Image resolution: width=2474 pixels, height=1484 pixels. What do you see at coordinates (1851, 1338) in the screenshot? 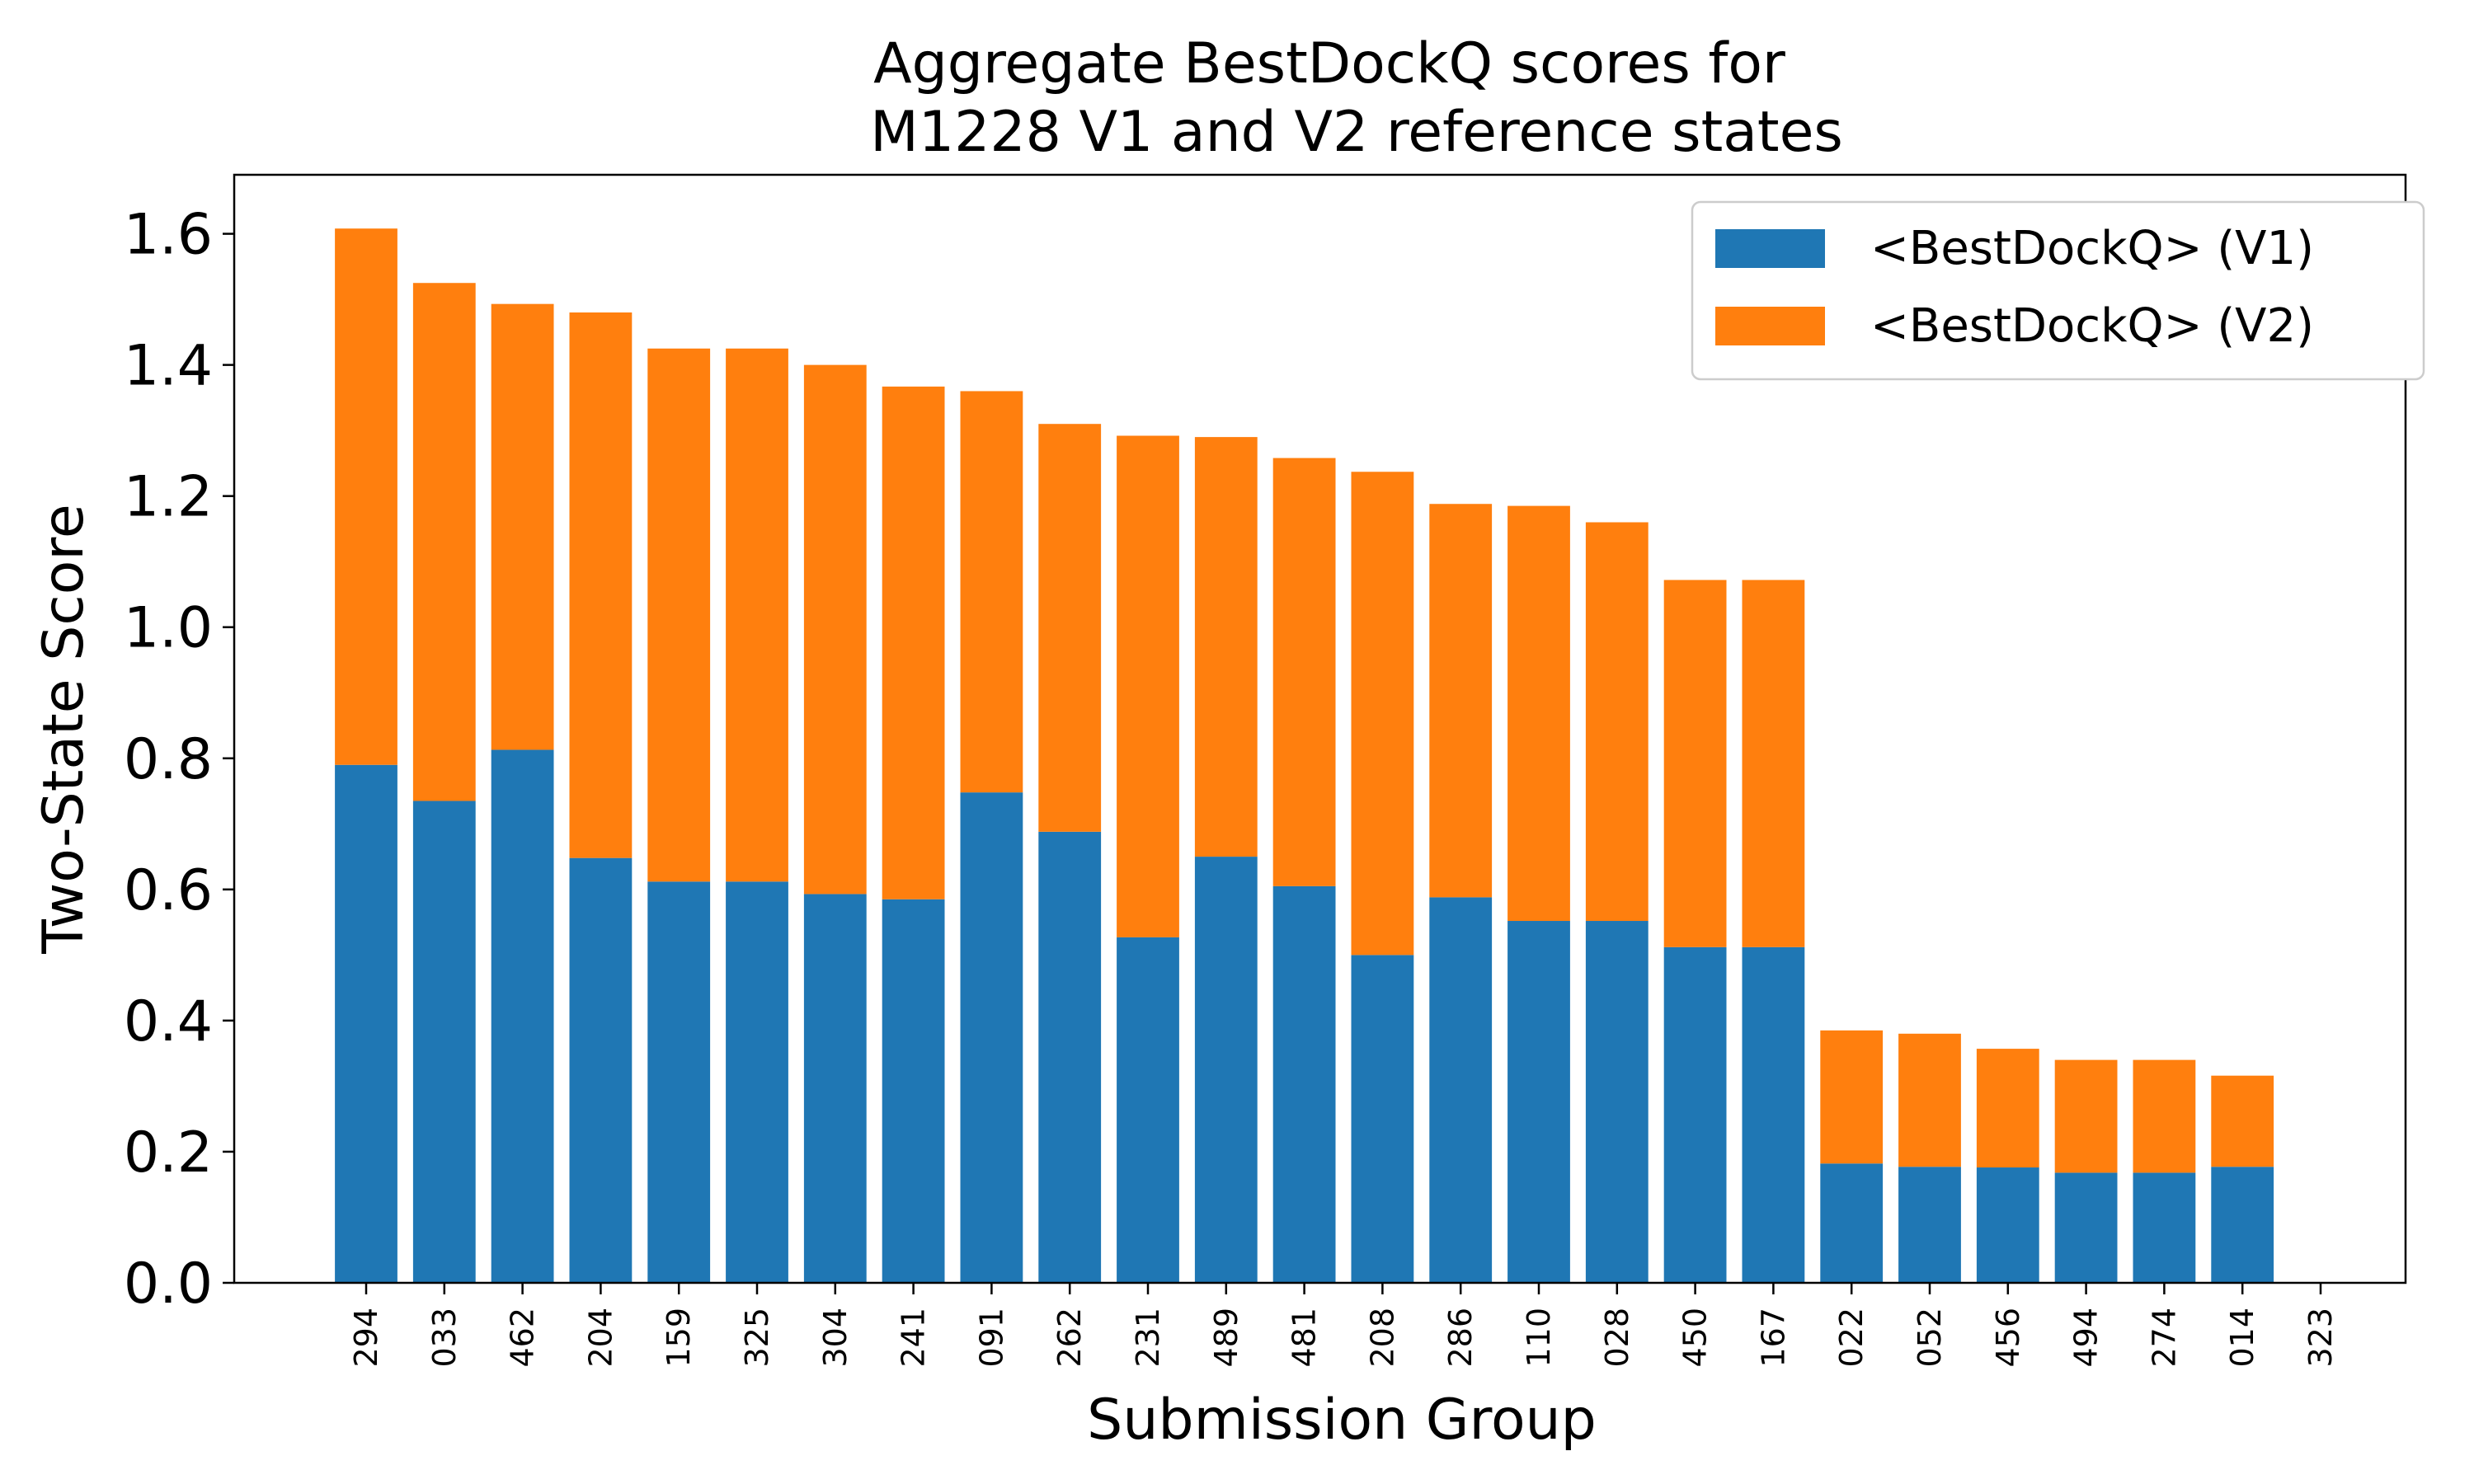
I see `x-tick-label: 022` at bounding box center [1851, 1338].